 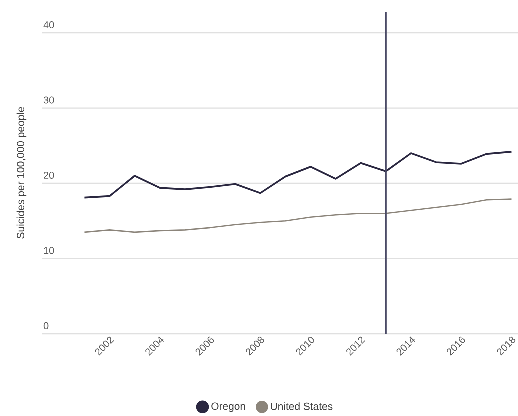 What do you see at coordinates (229, 407) in the screenshot?
I see `legend-label: Oregon` at bounding box center [229, 407].